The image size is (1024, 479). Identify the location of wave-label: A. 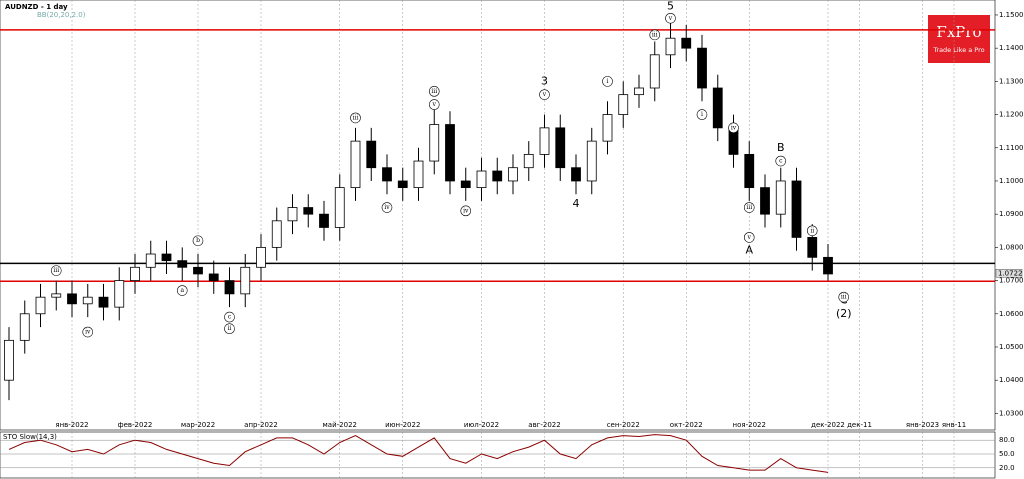
(749, 250).